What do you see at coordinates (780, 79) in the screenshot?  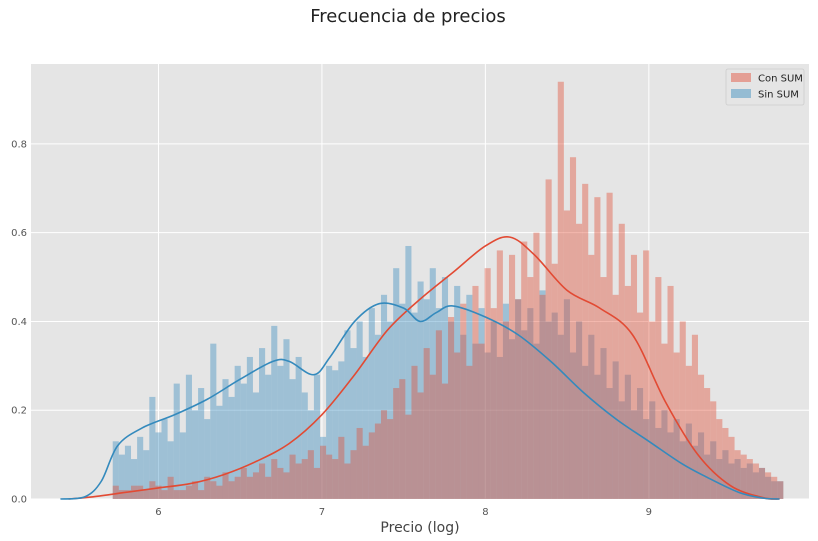 I see `legend-label-con-sum: Con SUM` at bounding box center [780, 79].